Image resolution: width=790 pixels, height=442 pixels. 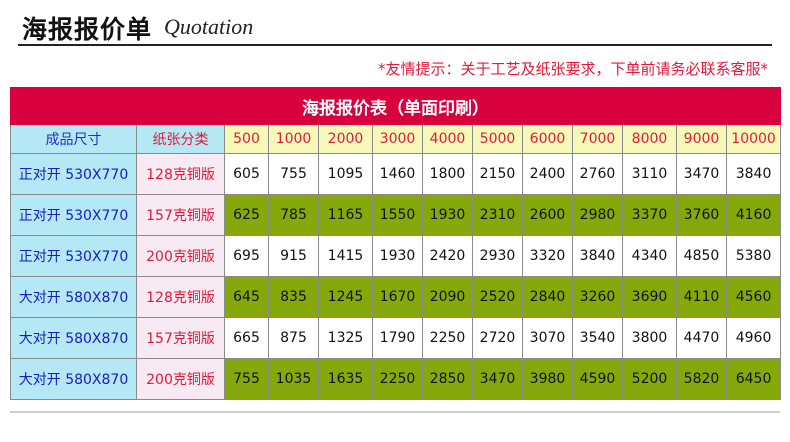 I want to click on column-header-quantity: 9000, so click(x=701, y=139).